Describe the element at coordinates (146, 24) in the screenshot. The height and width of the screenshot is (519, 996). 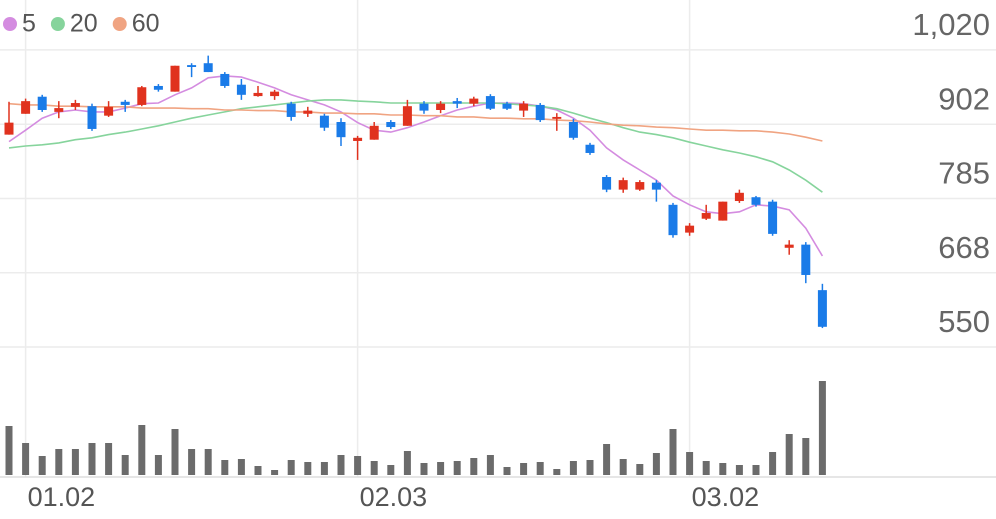
I see `legend-label: 60` at that location.